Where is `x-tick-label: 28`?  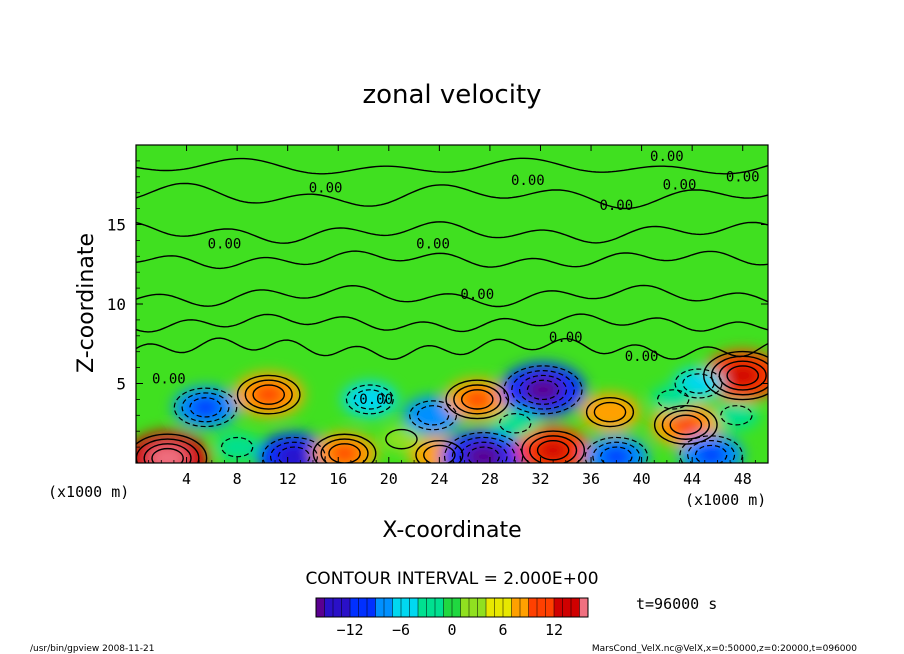 x-tick-label: 28 is located at coordinates (490, 479).